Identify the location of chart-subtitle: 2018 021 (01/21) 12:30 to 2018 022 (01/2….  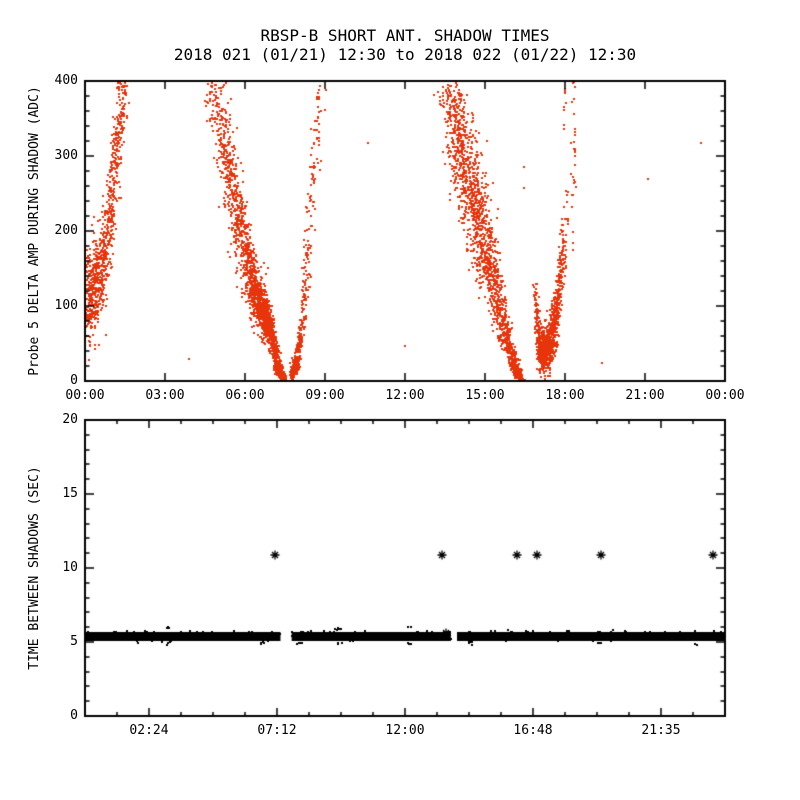
(405, 54).